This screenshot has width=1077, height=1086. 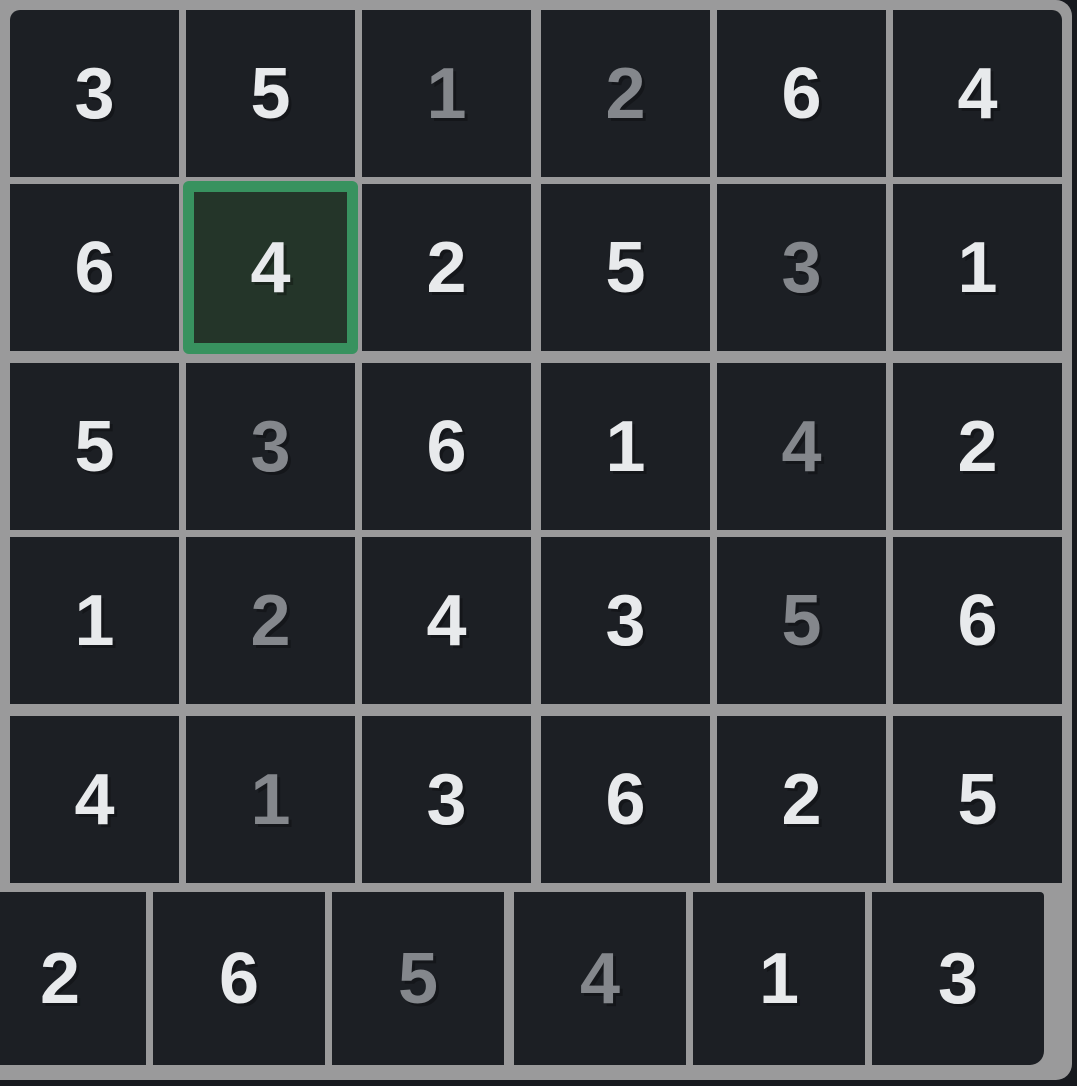 I want to click on grid-cell-r3c4: 1, so click(x=625, y=446).